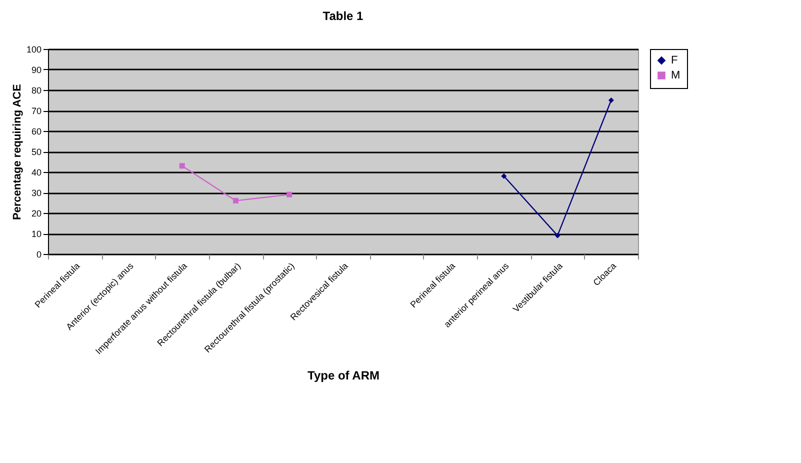 The image size is (801, 463). Describe the element at coordinates (34, 49) in the screenshot. I see `y-tick-label: 100` at that location.